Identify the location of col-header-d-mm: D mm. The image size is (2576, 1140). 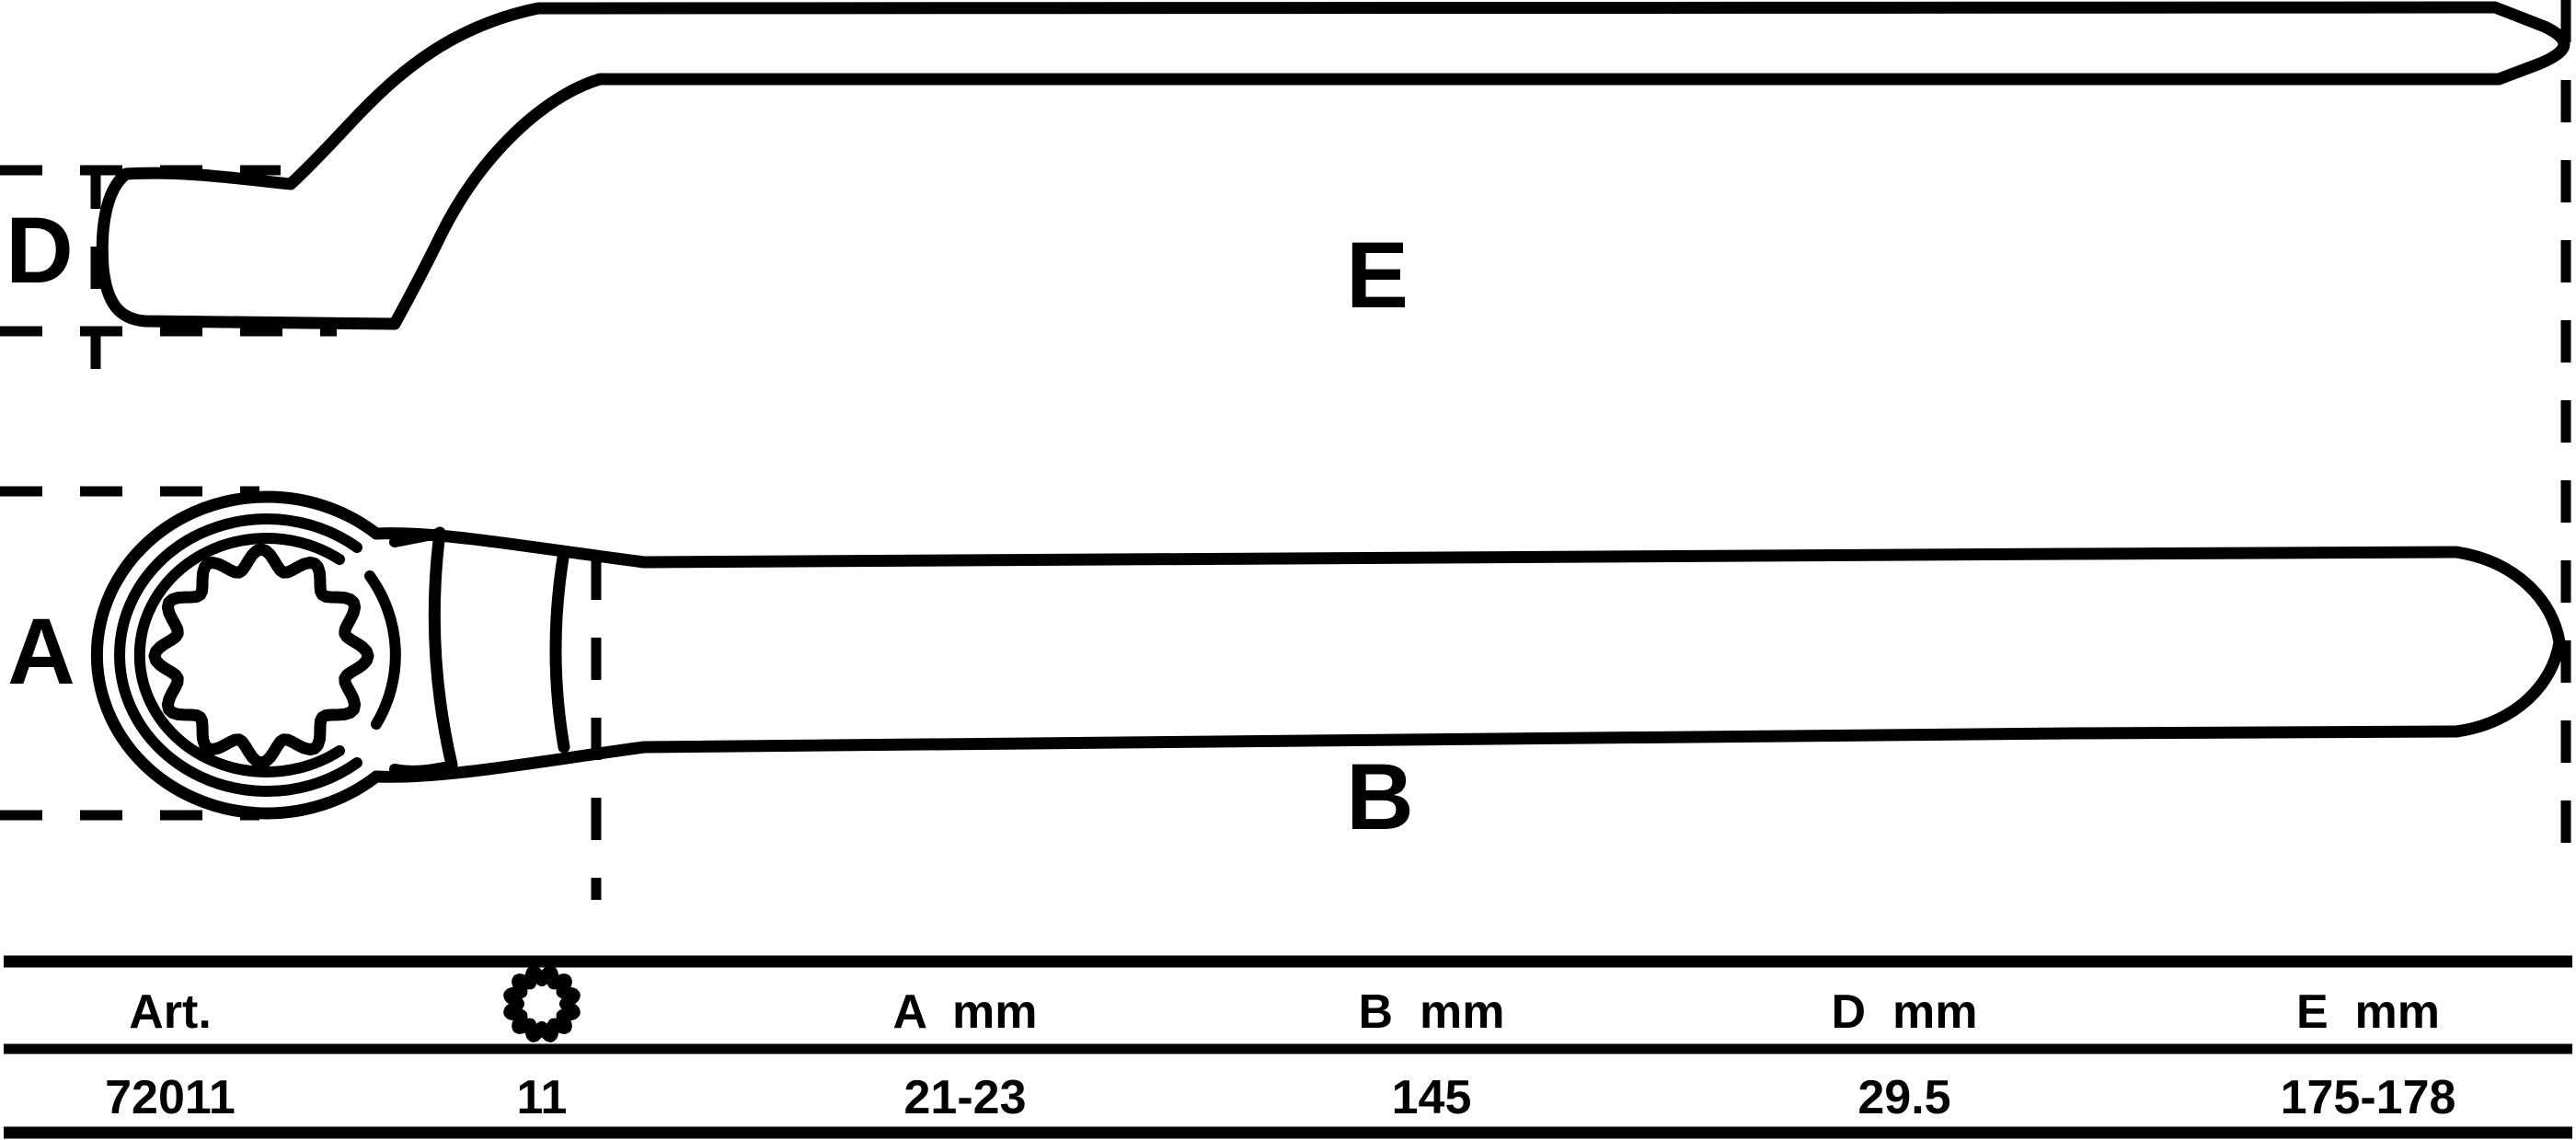
(1905, 1012).